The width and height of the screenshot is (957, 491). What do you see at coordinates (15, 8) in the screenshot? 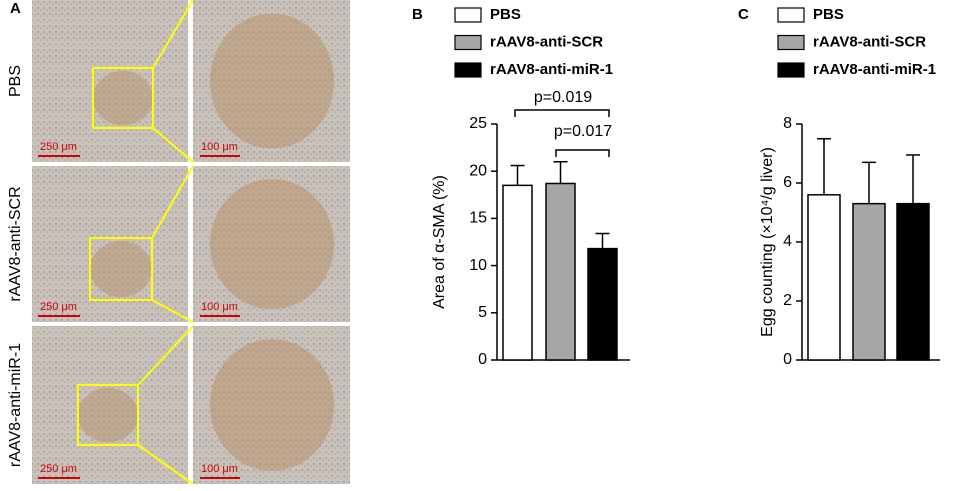
I see `panel-label: A` at bounding box center [15, 8].